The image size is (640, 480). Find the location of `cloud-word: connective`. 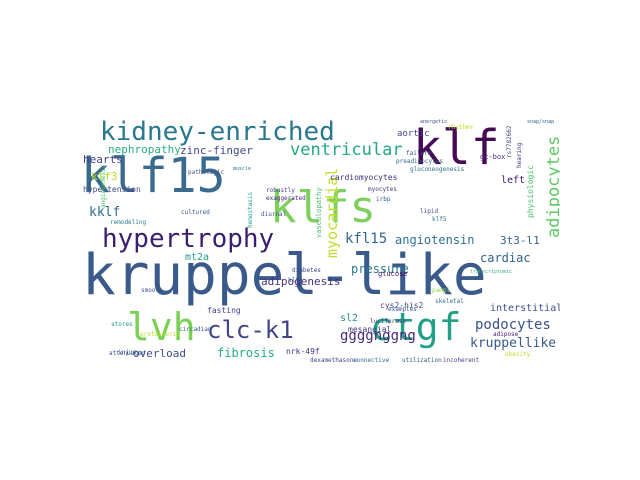

cloud-word: connective is located at coordinates (371, 360).